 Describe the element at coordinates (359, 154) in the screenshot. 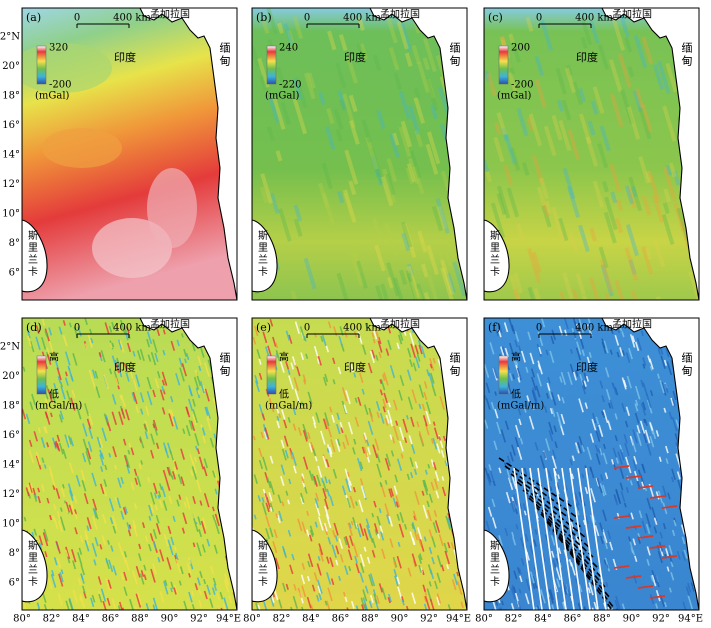

I see `ocean-fill` at that location.